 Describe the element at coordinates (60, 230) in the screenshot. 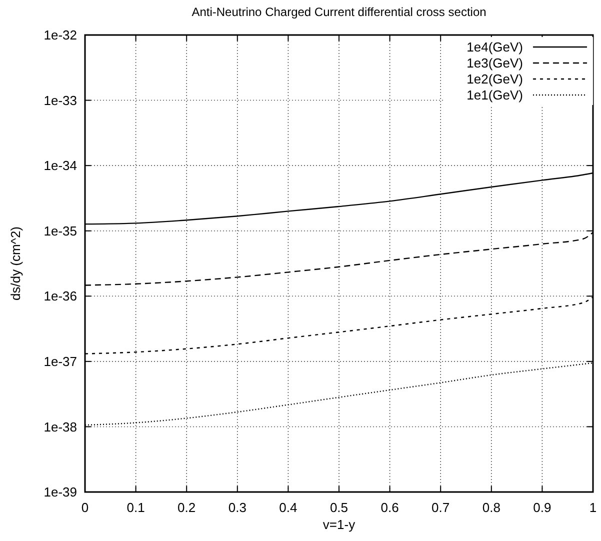

I see `y-tick-label: 1e-35` at that location.